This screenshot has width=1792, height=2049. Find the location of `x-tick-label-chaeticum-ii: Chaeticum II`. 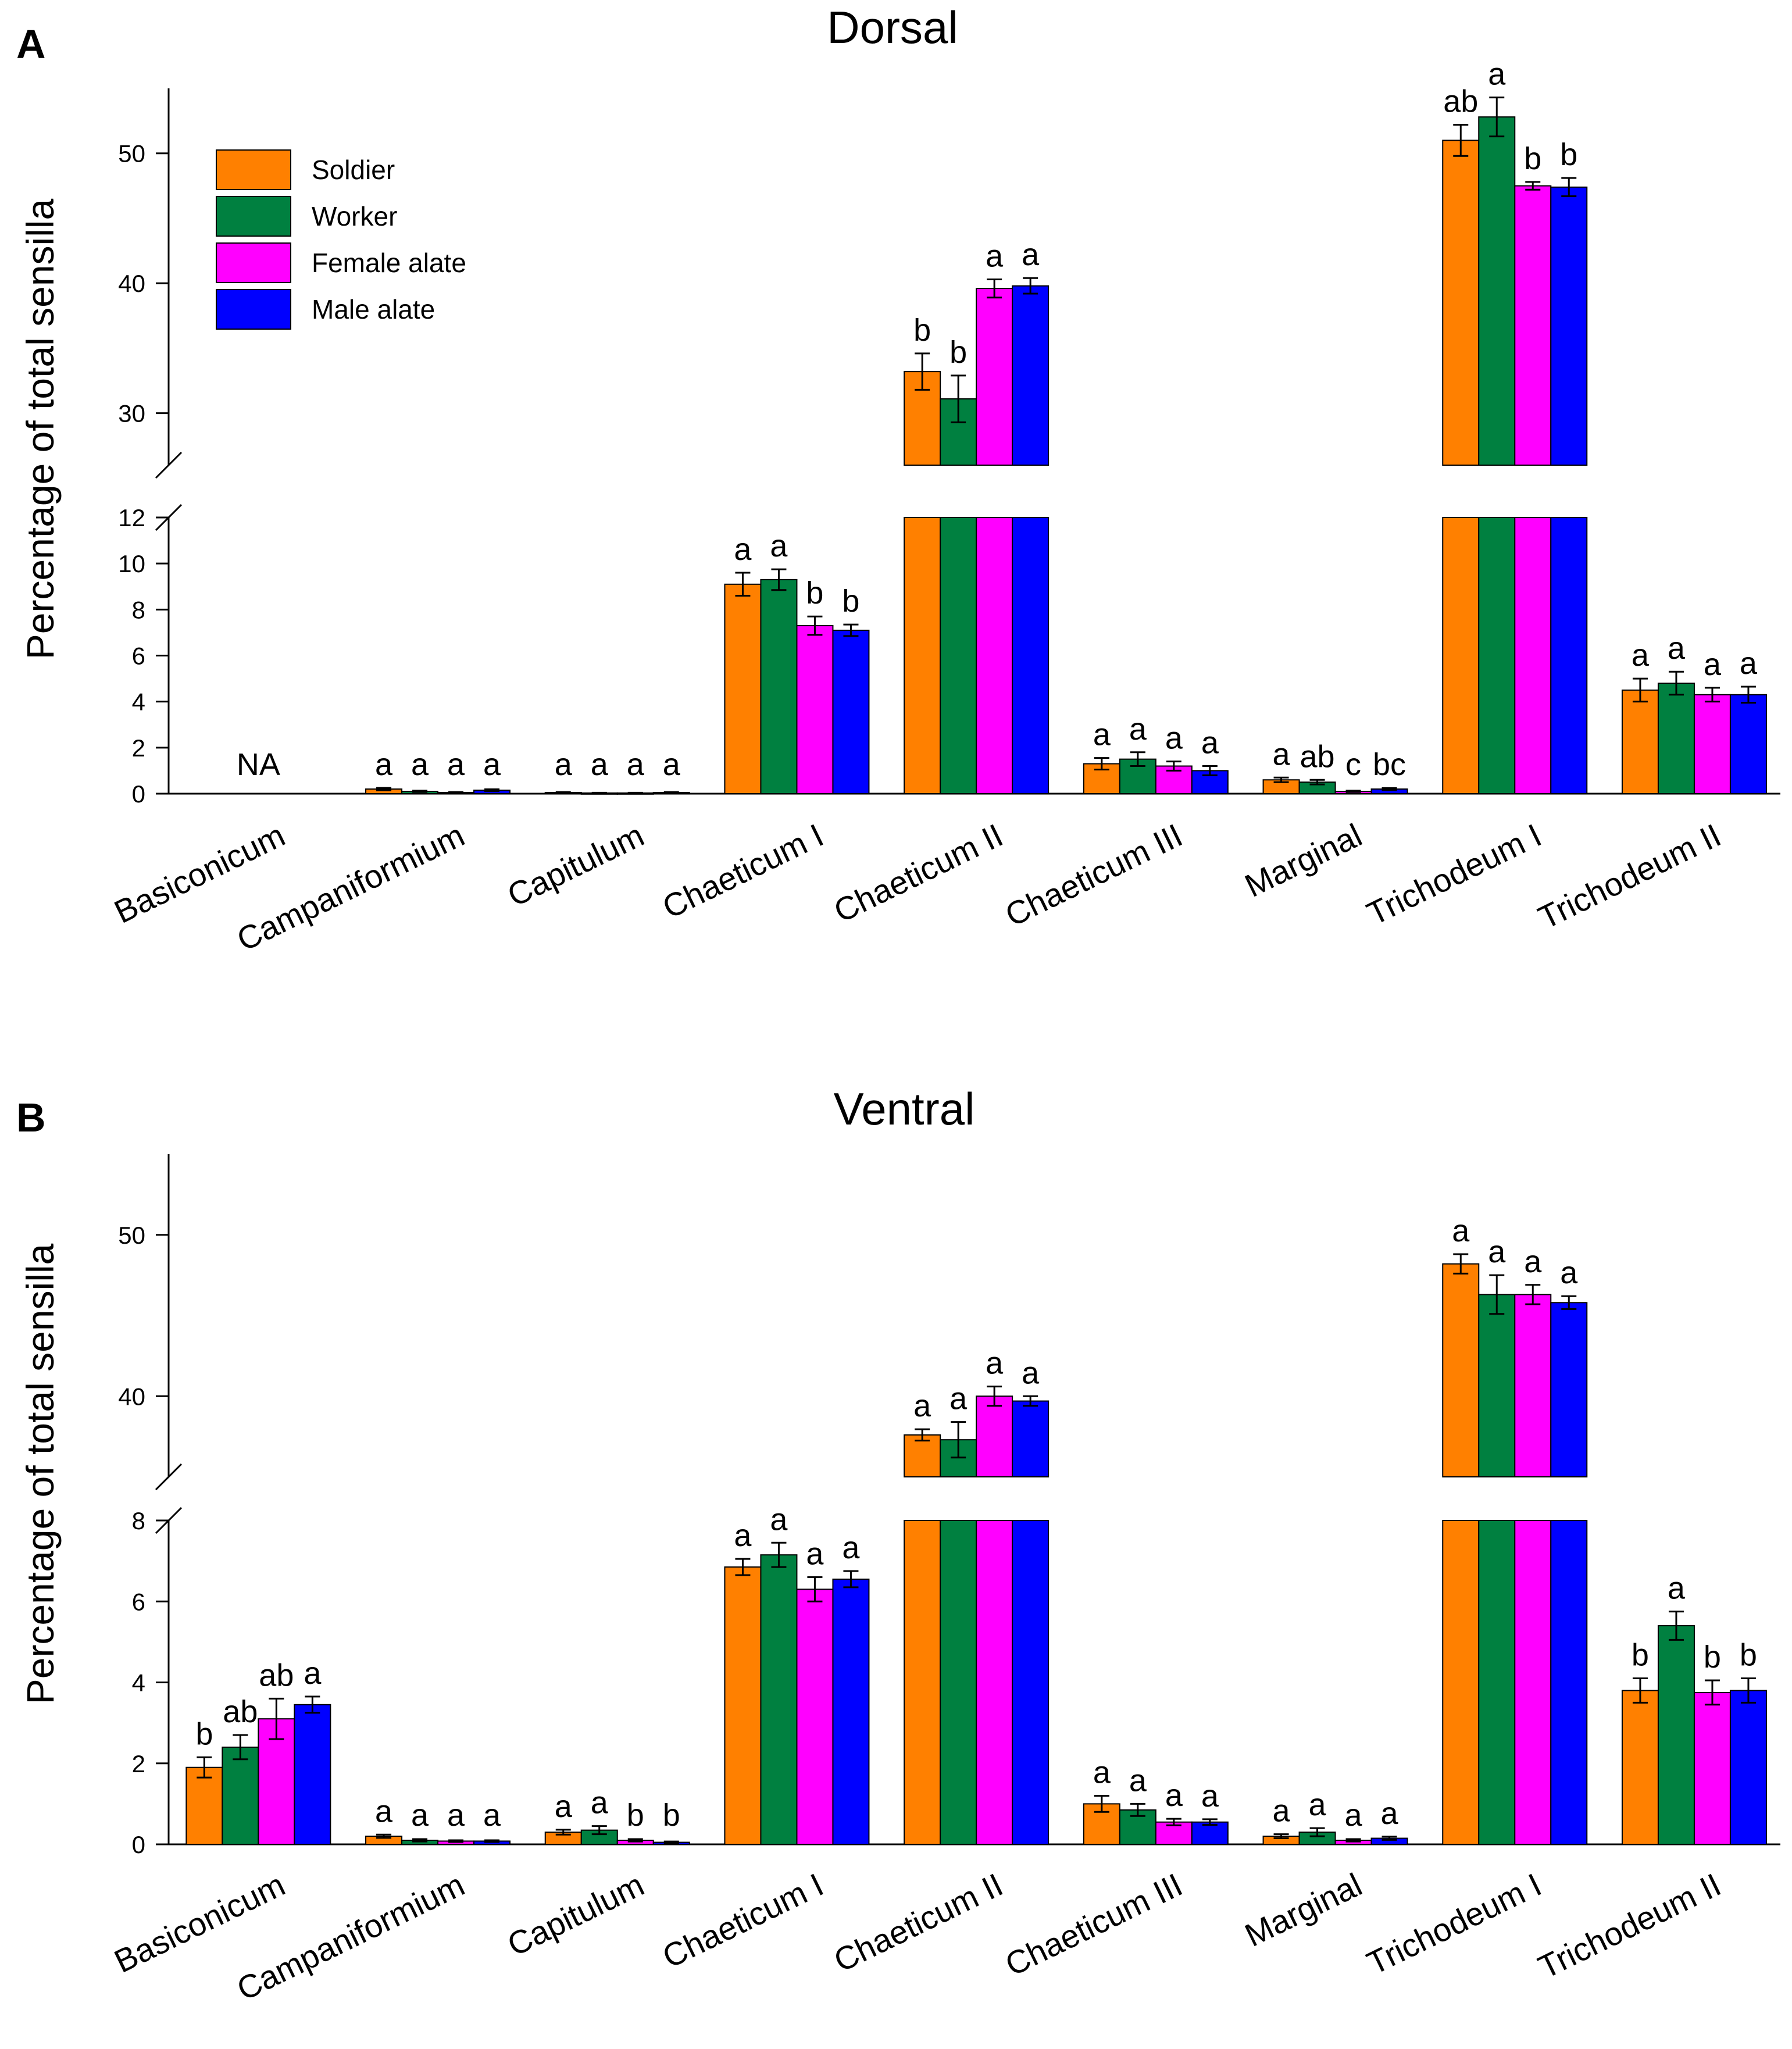

x-tick-label-chaeticum-ii: Chaeticum II is located at coordinates (918, 1922).